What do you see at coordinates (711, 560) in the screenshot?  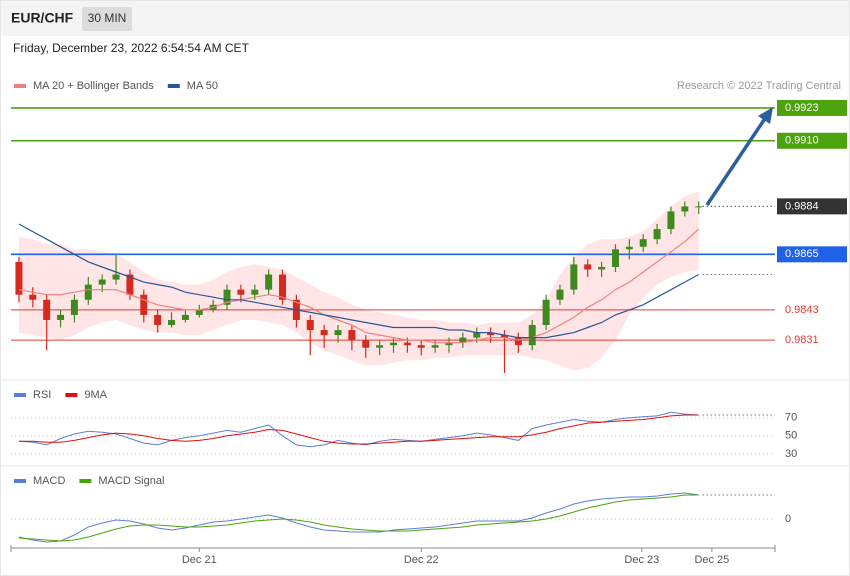 I see `x-tick-label: Dec 25` at bounding box center [711, 560].